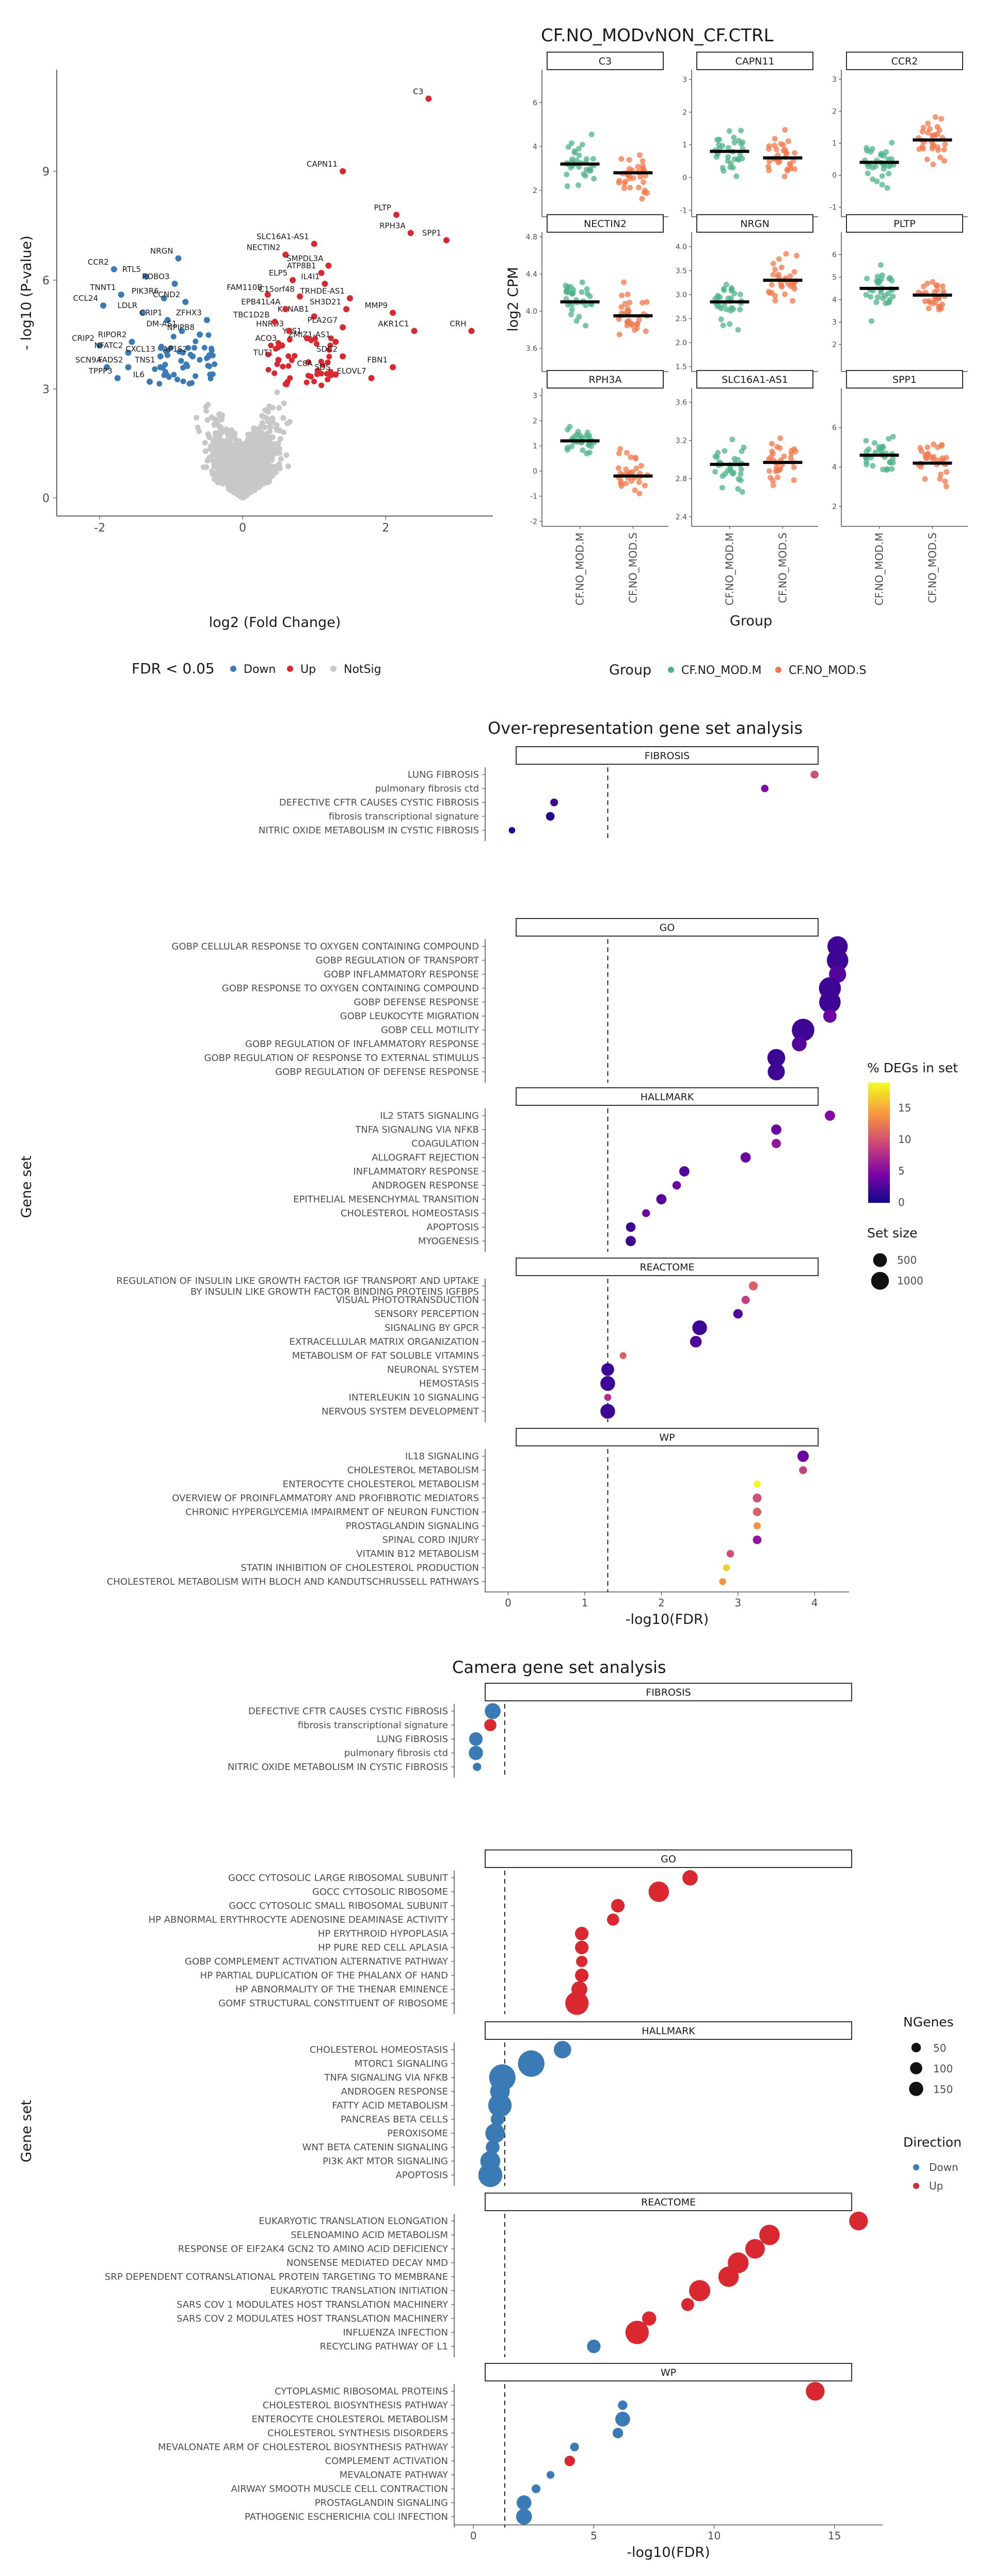 The height and width of the screenshot is (2576, 991). What do you see at coordinates (681, 518) in the screenshot?
I see `strip-y-tick-label: 2.4` at bounding box center [681, 518].